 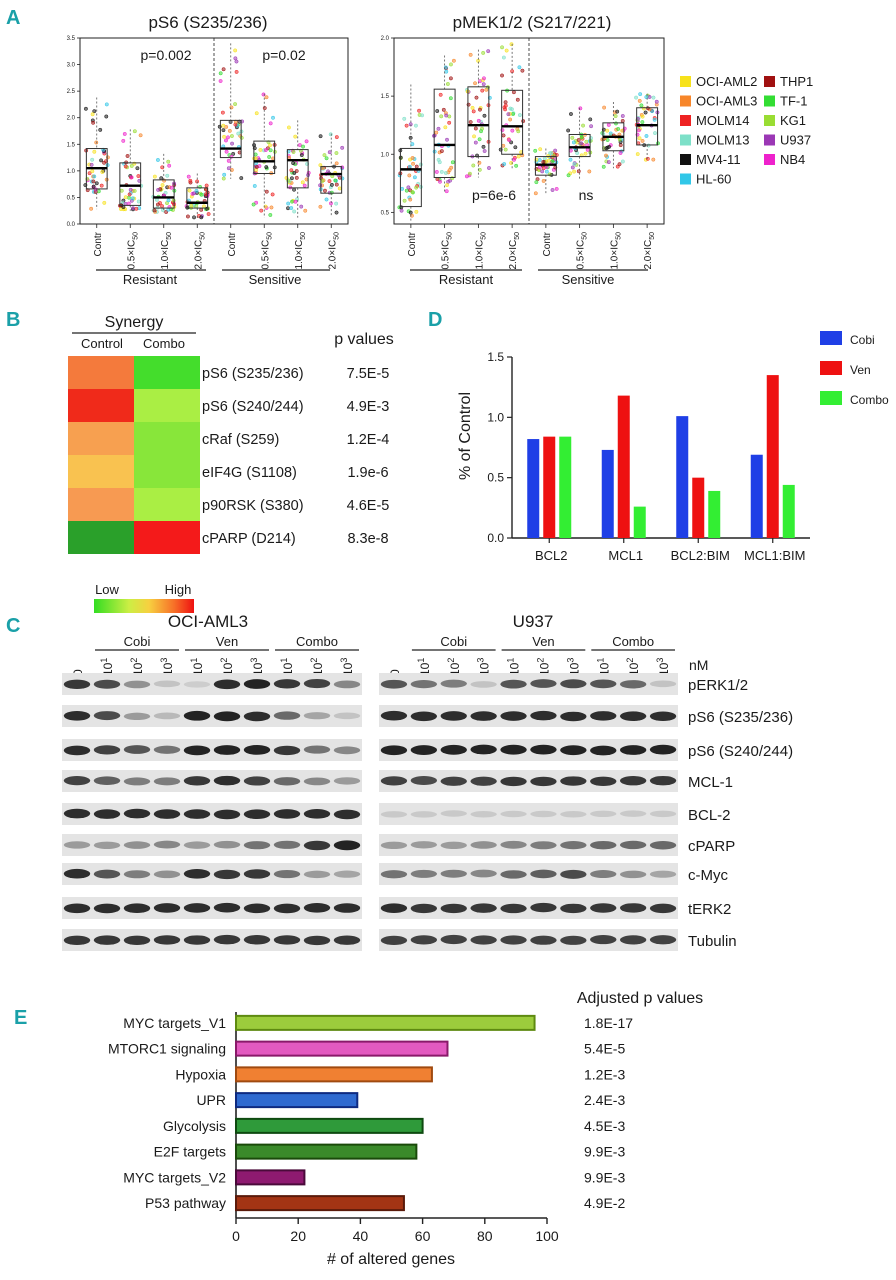 What do you see at coordinates (769, 140) in the screenshot?
I see `legend-swatch-u937` at bounding box center [769, 140].